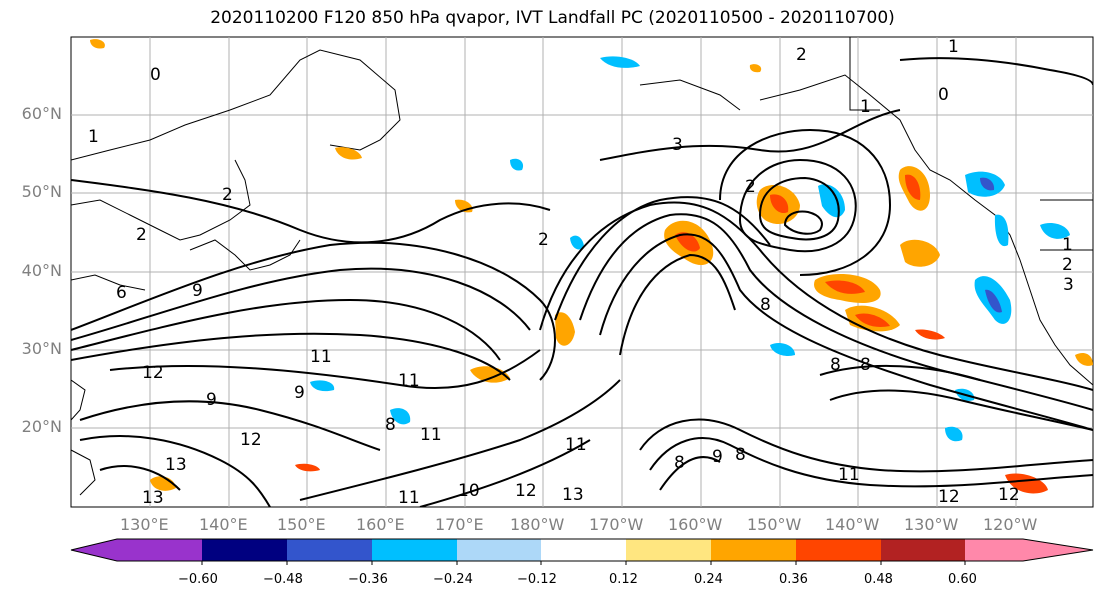 This screenshot has height=601, width=1105. Describe the element at coordinates (459, 524) in the screenshot. I see `lon-label-170e: 170°E` at that location.